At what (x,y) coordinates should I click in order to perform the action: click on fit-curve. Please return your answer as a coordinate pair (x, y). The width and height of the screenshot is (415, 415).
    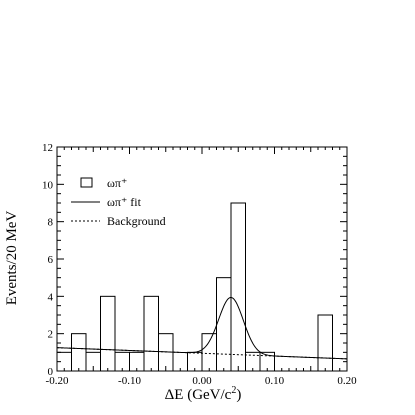
    Looking at the image, I should click on (202, 328).